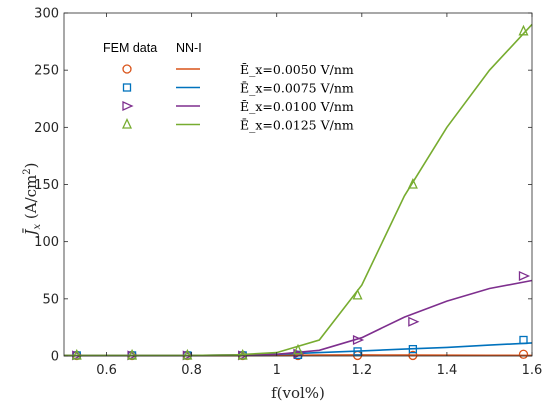  What do you see at coordinates (31, 165) in the screenshot?
I see `y-axis-label-close: )` at bounding box center [31, 165].